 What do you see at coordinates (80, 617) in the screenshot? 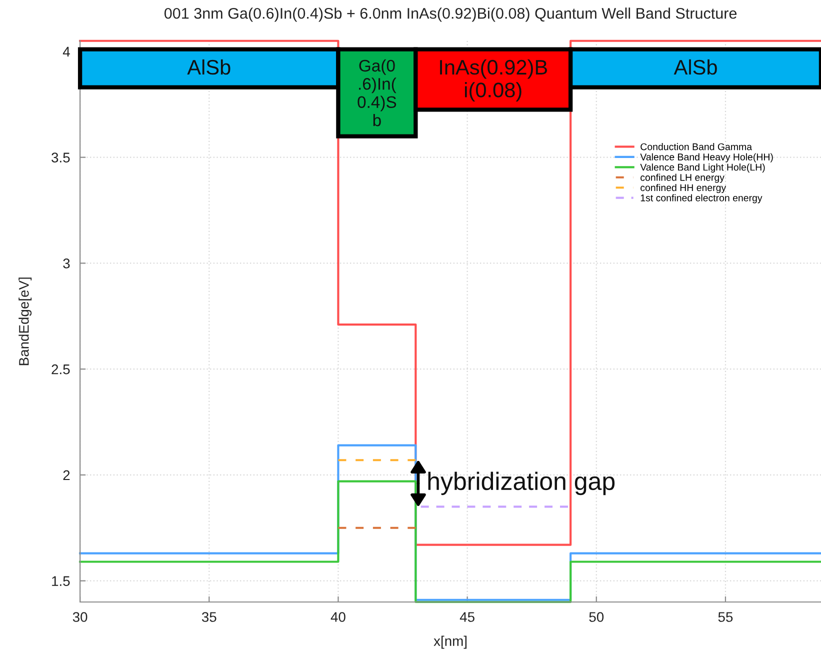
I see `x-tick-label: 30` at bounding box center [80, 617].